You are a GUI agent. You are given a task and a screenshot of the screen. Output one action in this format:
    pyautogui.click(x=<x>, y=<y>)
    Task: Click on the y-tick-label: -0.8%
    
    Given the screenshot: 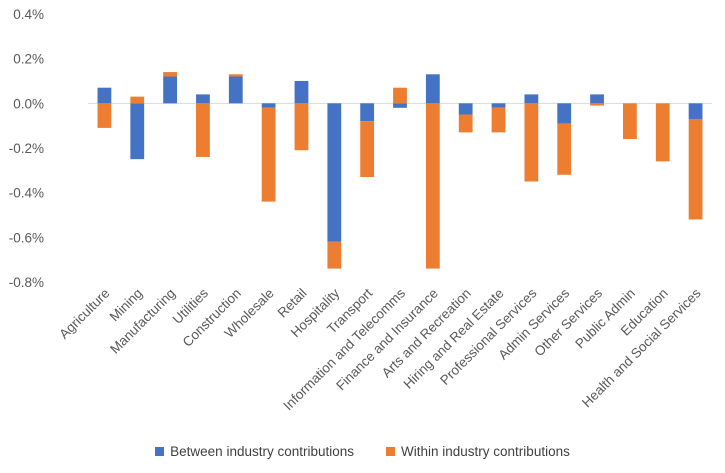 What is the action you would take?
    pyautogui.click(x=26, y=282)
    